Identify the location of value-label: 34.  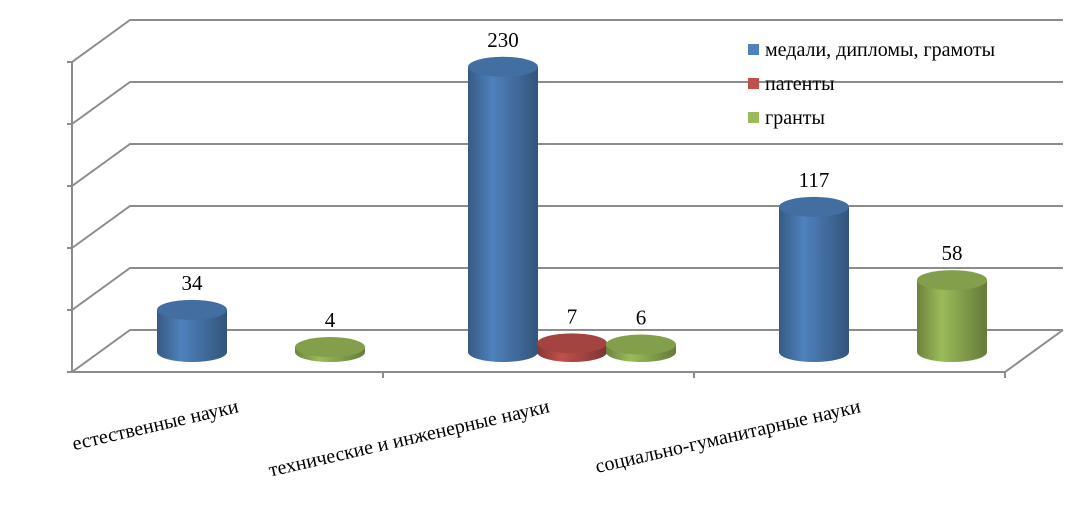
(193, 283).